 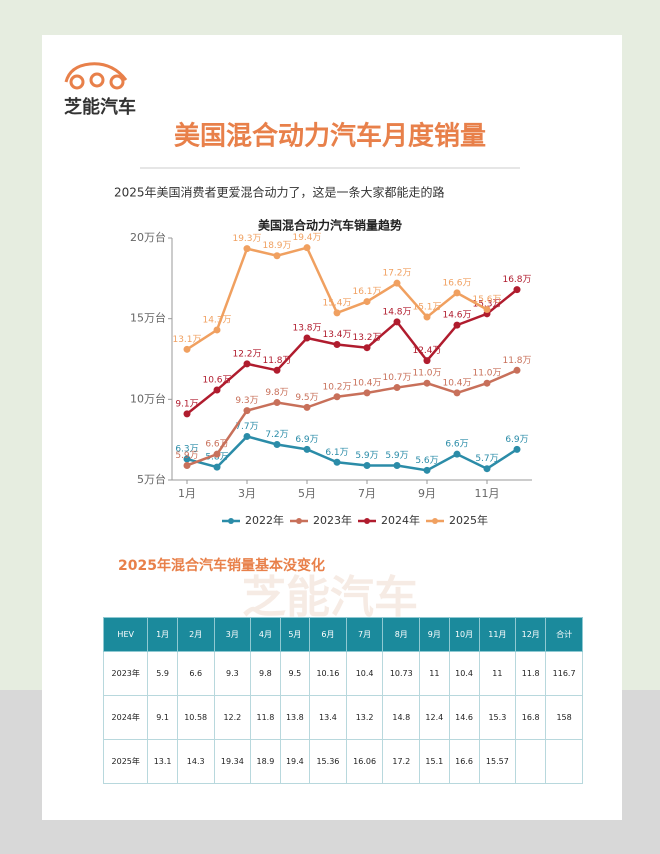 What do you see at coordinates (216, 380) in the screenshot?
I see `data-label: 10.6万` at bounding box center [216, 380].